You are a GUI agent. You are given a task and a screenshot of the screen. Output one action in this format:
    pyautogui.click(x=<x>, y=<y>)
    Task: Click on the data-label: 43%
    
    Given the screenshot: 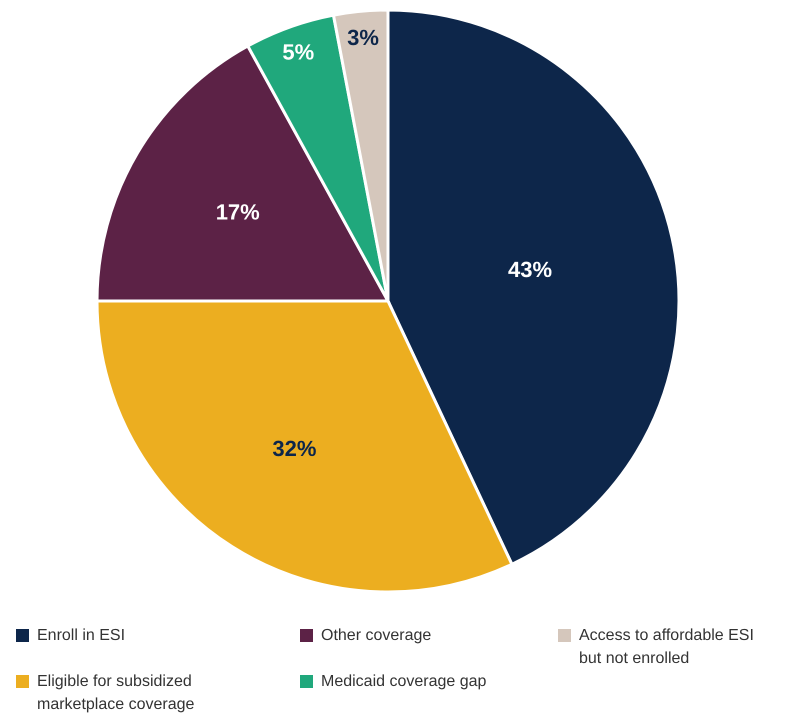 What is the action you would take?
    pyautogui.click(x=530, y=269)
    